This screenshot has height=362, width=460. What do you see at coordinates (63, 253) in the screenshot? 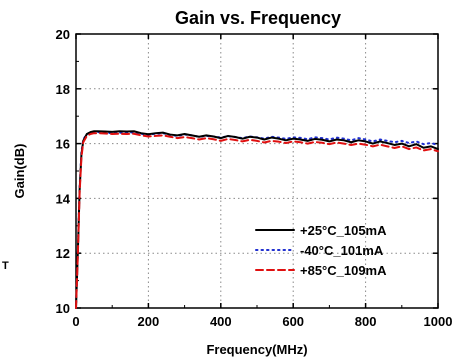
I see `y-tick-label: 12` at bounding box center [63, 253].